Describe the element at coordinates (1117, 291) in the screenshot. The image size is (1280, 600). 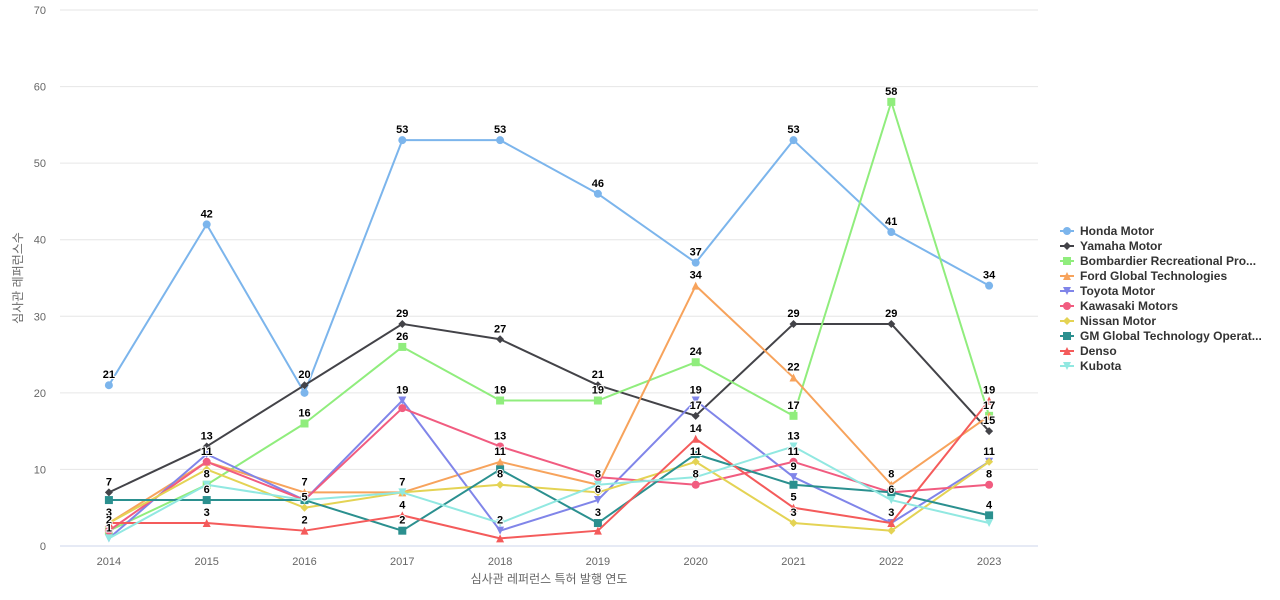
I see `legend-label: Toyota Motor` at that location.